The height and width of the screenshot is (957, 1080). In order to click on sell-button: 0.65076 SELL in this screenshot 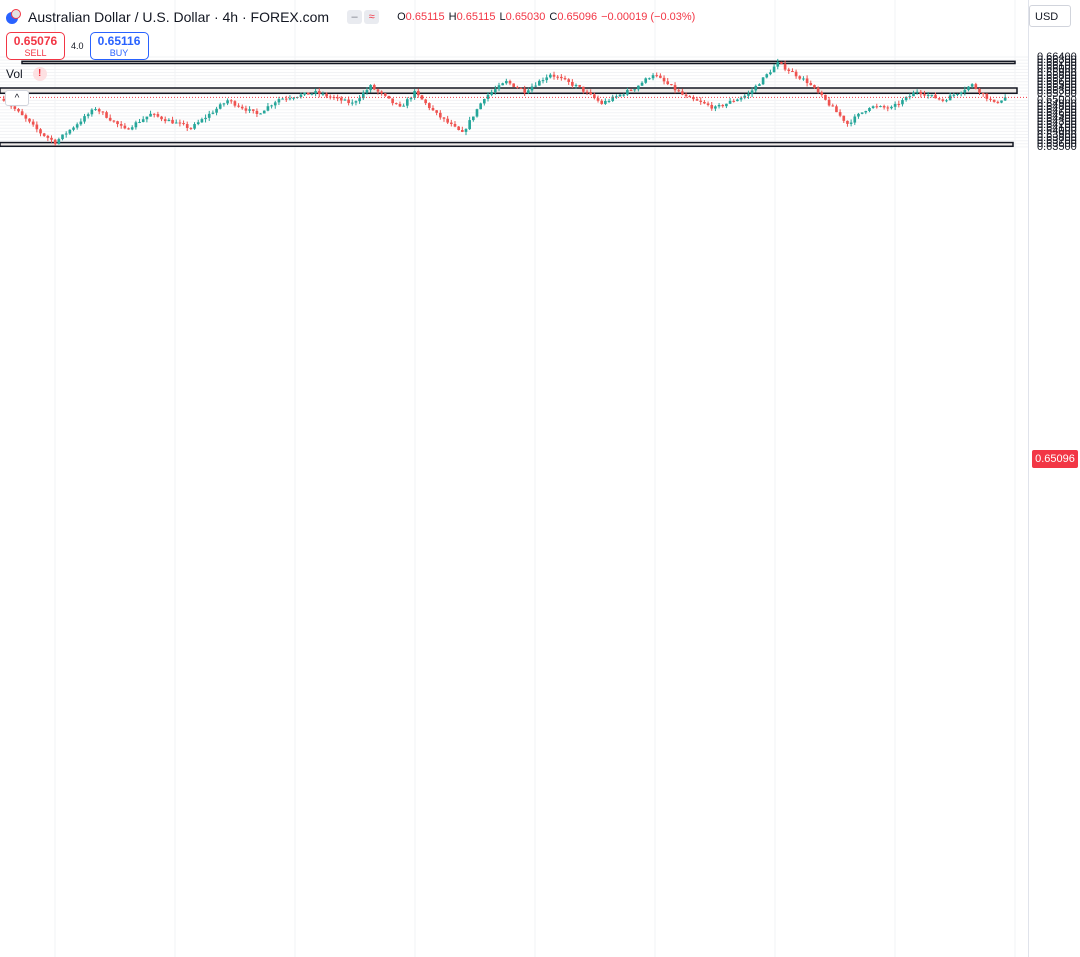, I will do `click(35, 46)`.